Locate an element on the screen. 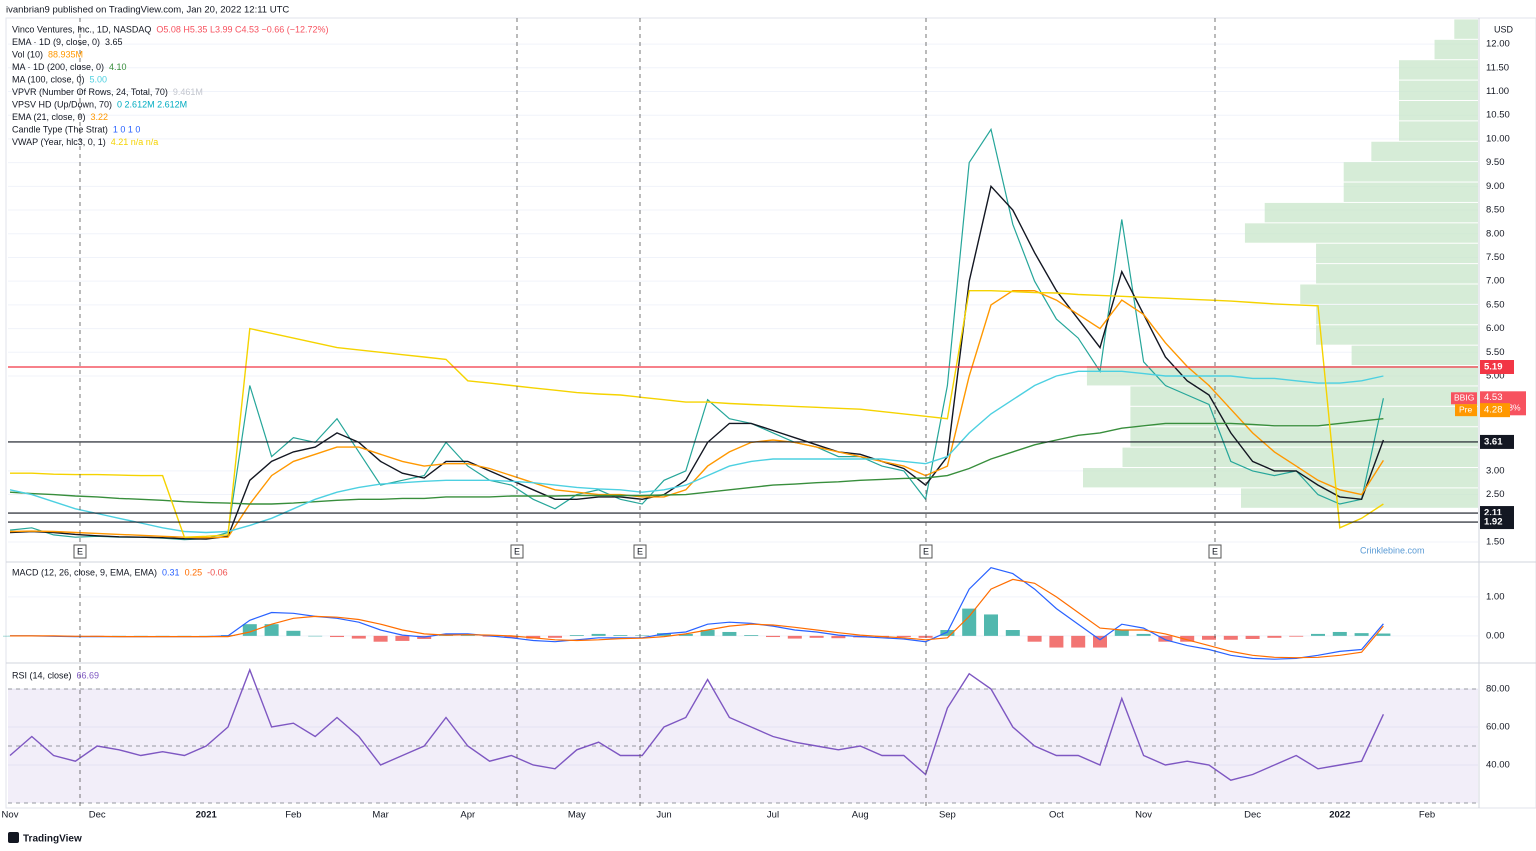  legend-label: MA (100, close, 0) is located at coordinates (48, 79).